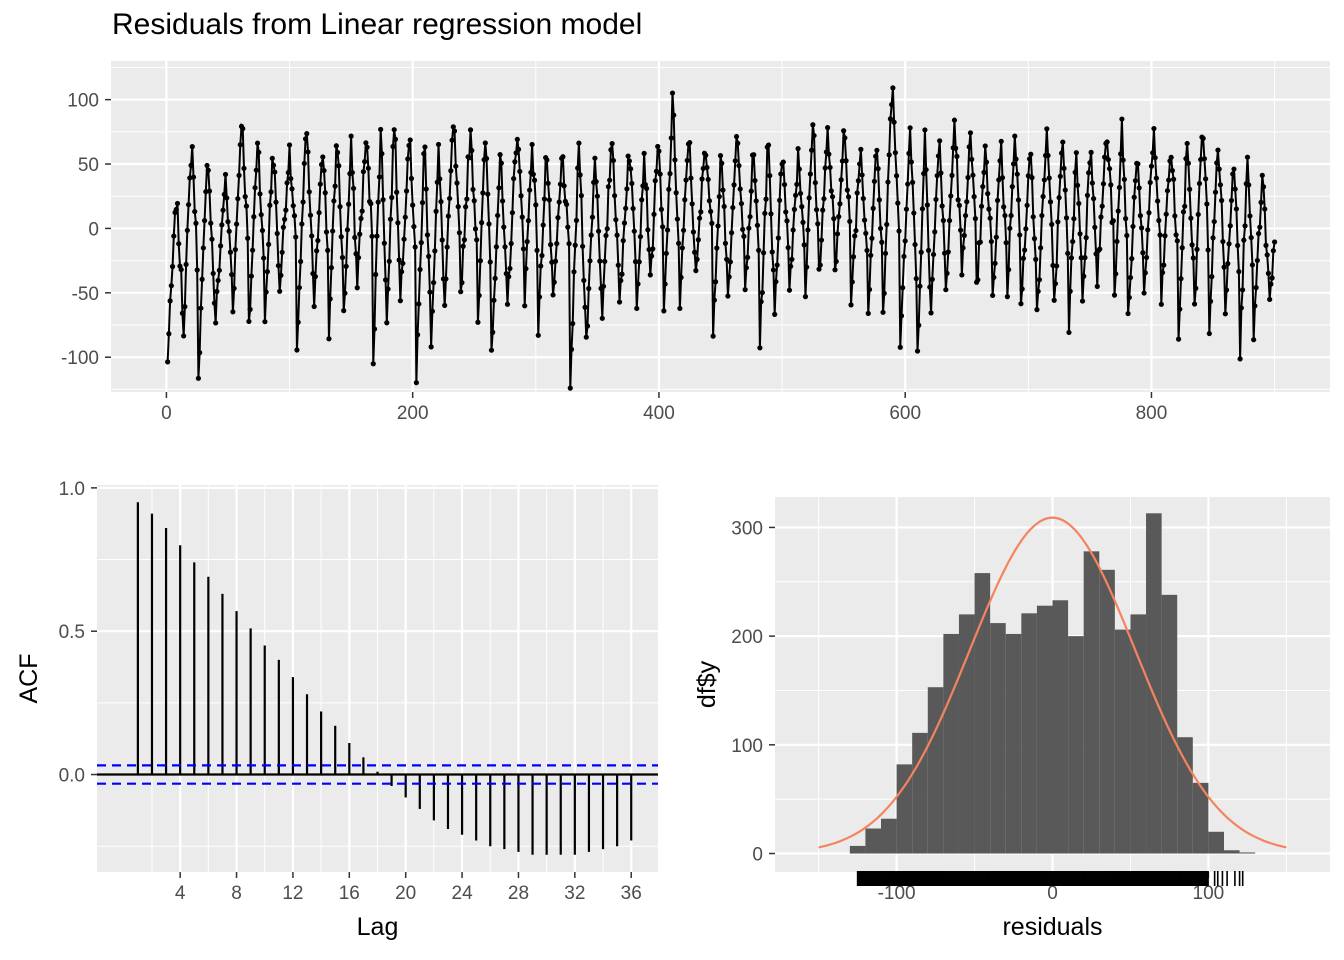 The height and width of the screenshot is (960, 1344). What do you see at coordinates (897, 893) in the screenshot?
I see `x-tick-label: -100` at bounding box center [897, 893].